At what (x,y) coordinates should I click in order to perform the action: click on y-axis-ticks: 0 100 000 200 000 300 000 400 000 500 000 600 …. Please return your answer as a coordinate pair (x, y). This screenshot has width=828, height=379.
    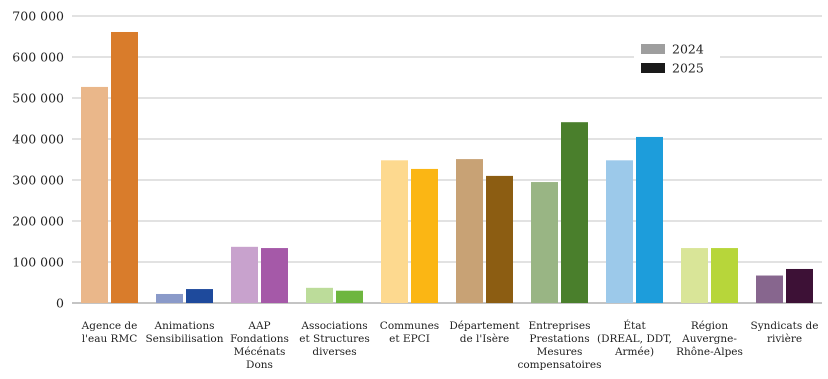
    Looking at the image, I should click on (38, 160).